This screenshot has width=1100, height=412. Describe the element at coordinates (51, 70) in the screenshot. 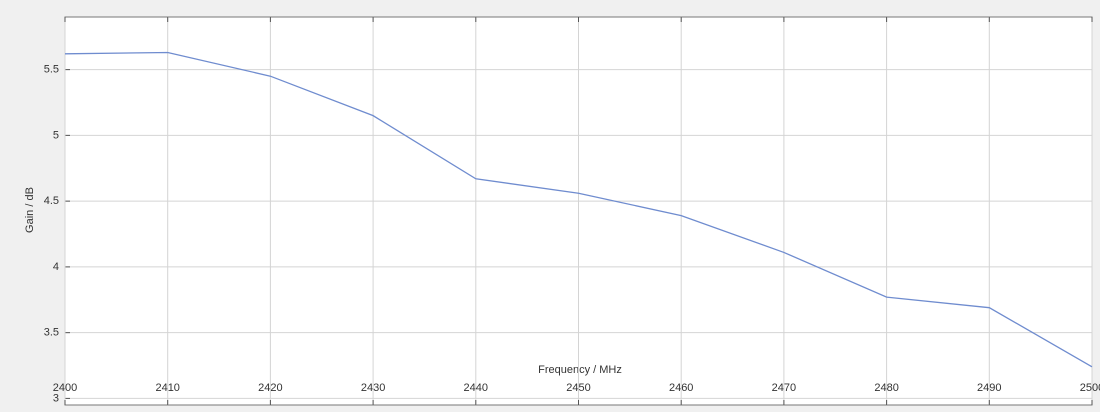

I see `y-tick-label: 5.5` at that location.